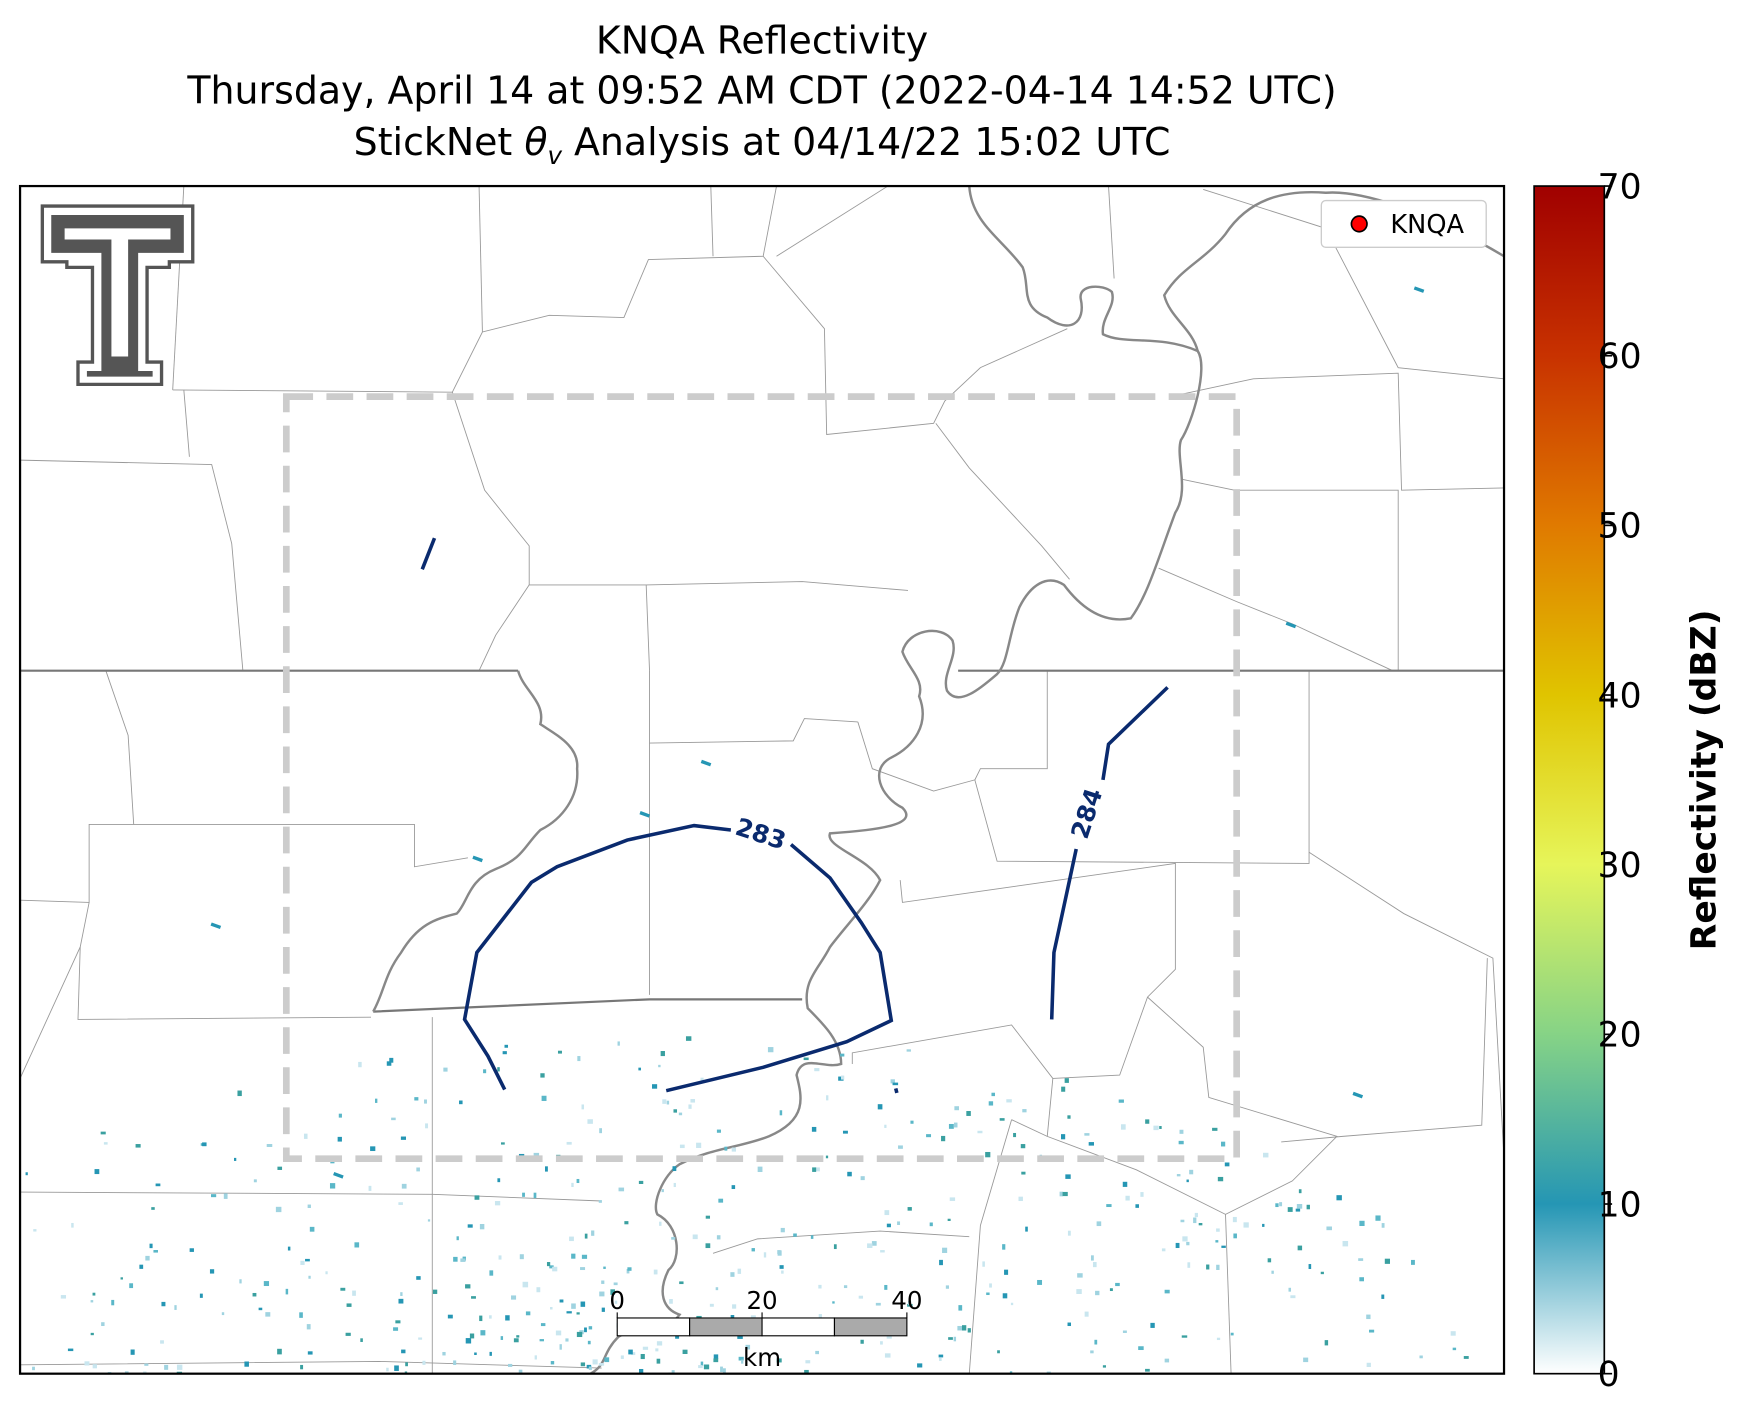  I want to click on title-symbol: θ, so click(535, 142).